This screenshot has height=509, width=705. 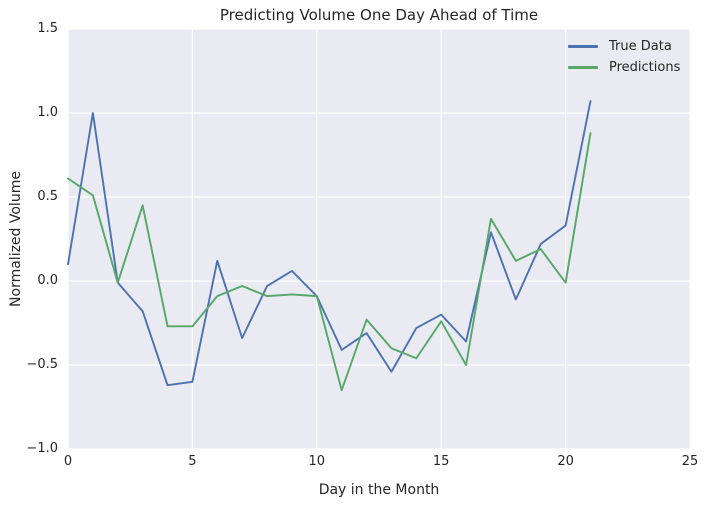 I want to click on y-tick-label: 0.0, so click(x=47, y=280).